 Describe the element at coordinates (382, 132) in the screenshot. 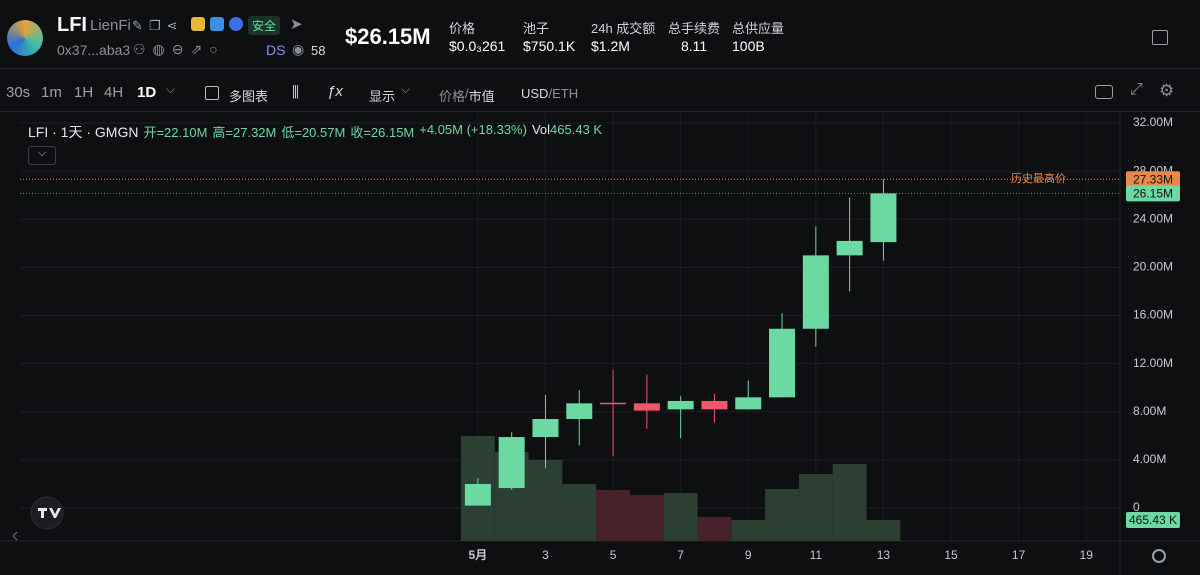

I see `legend-item: 收=26.15M` at that location.